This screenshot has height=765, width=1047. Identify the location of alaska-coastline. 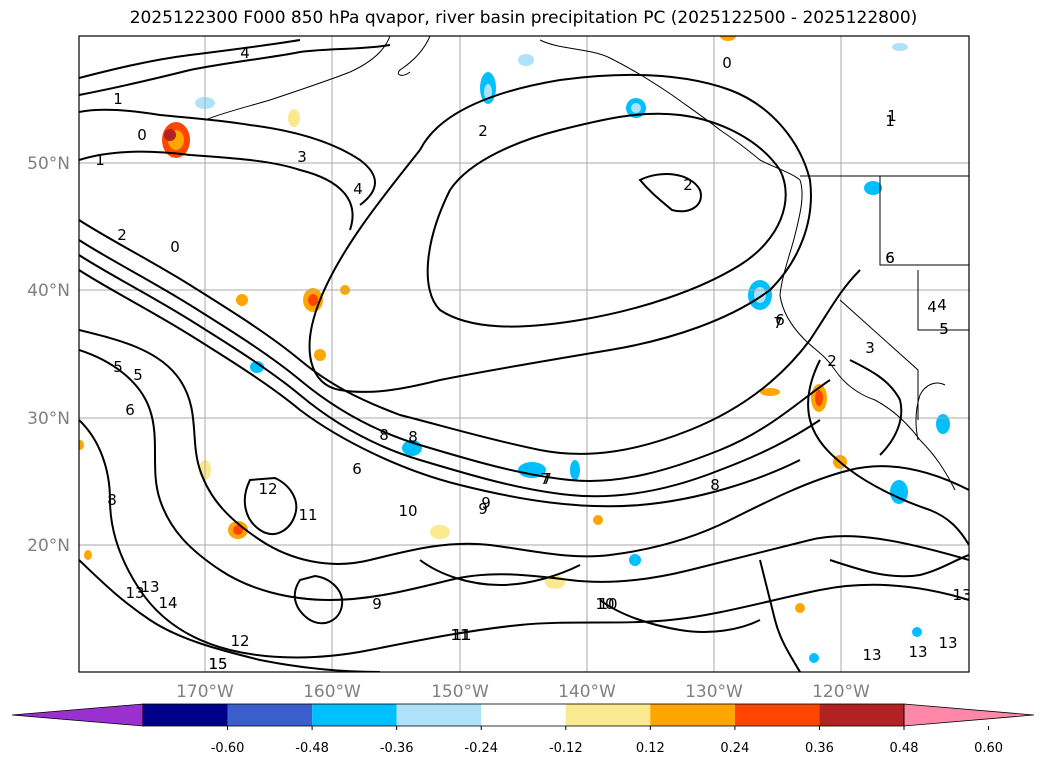
(502, 108).